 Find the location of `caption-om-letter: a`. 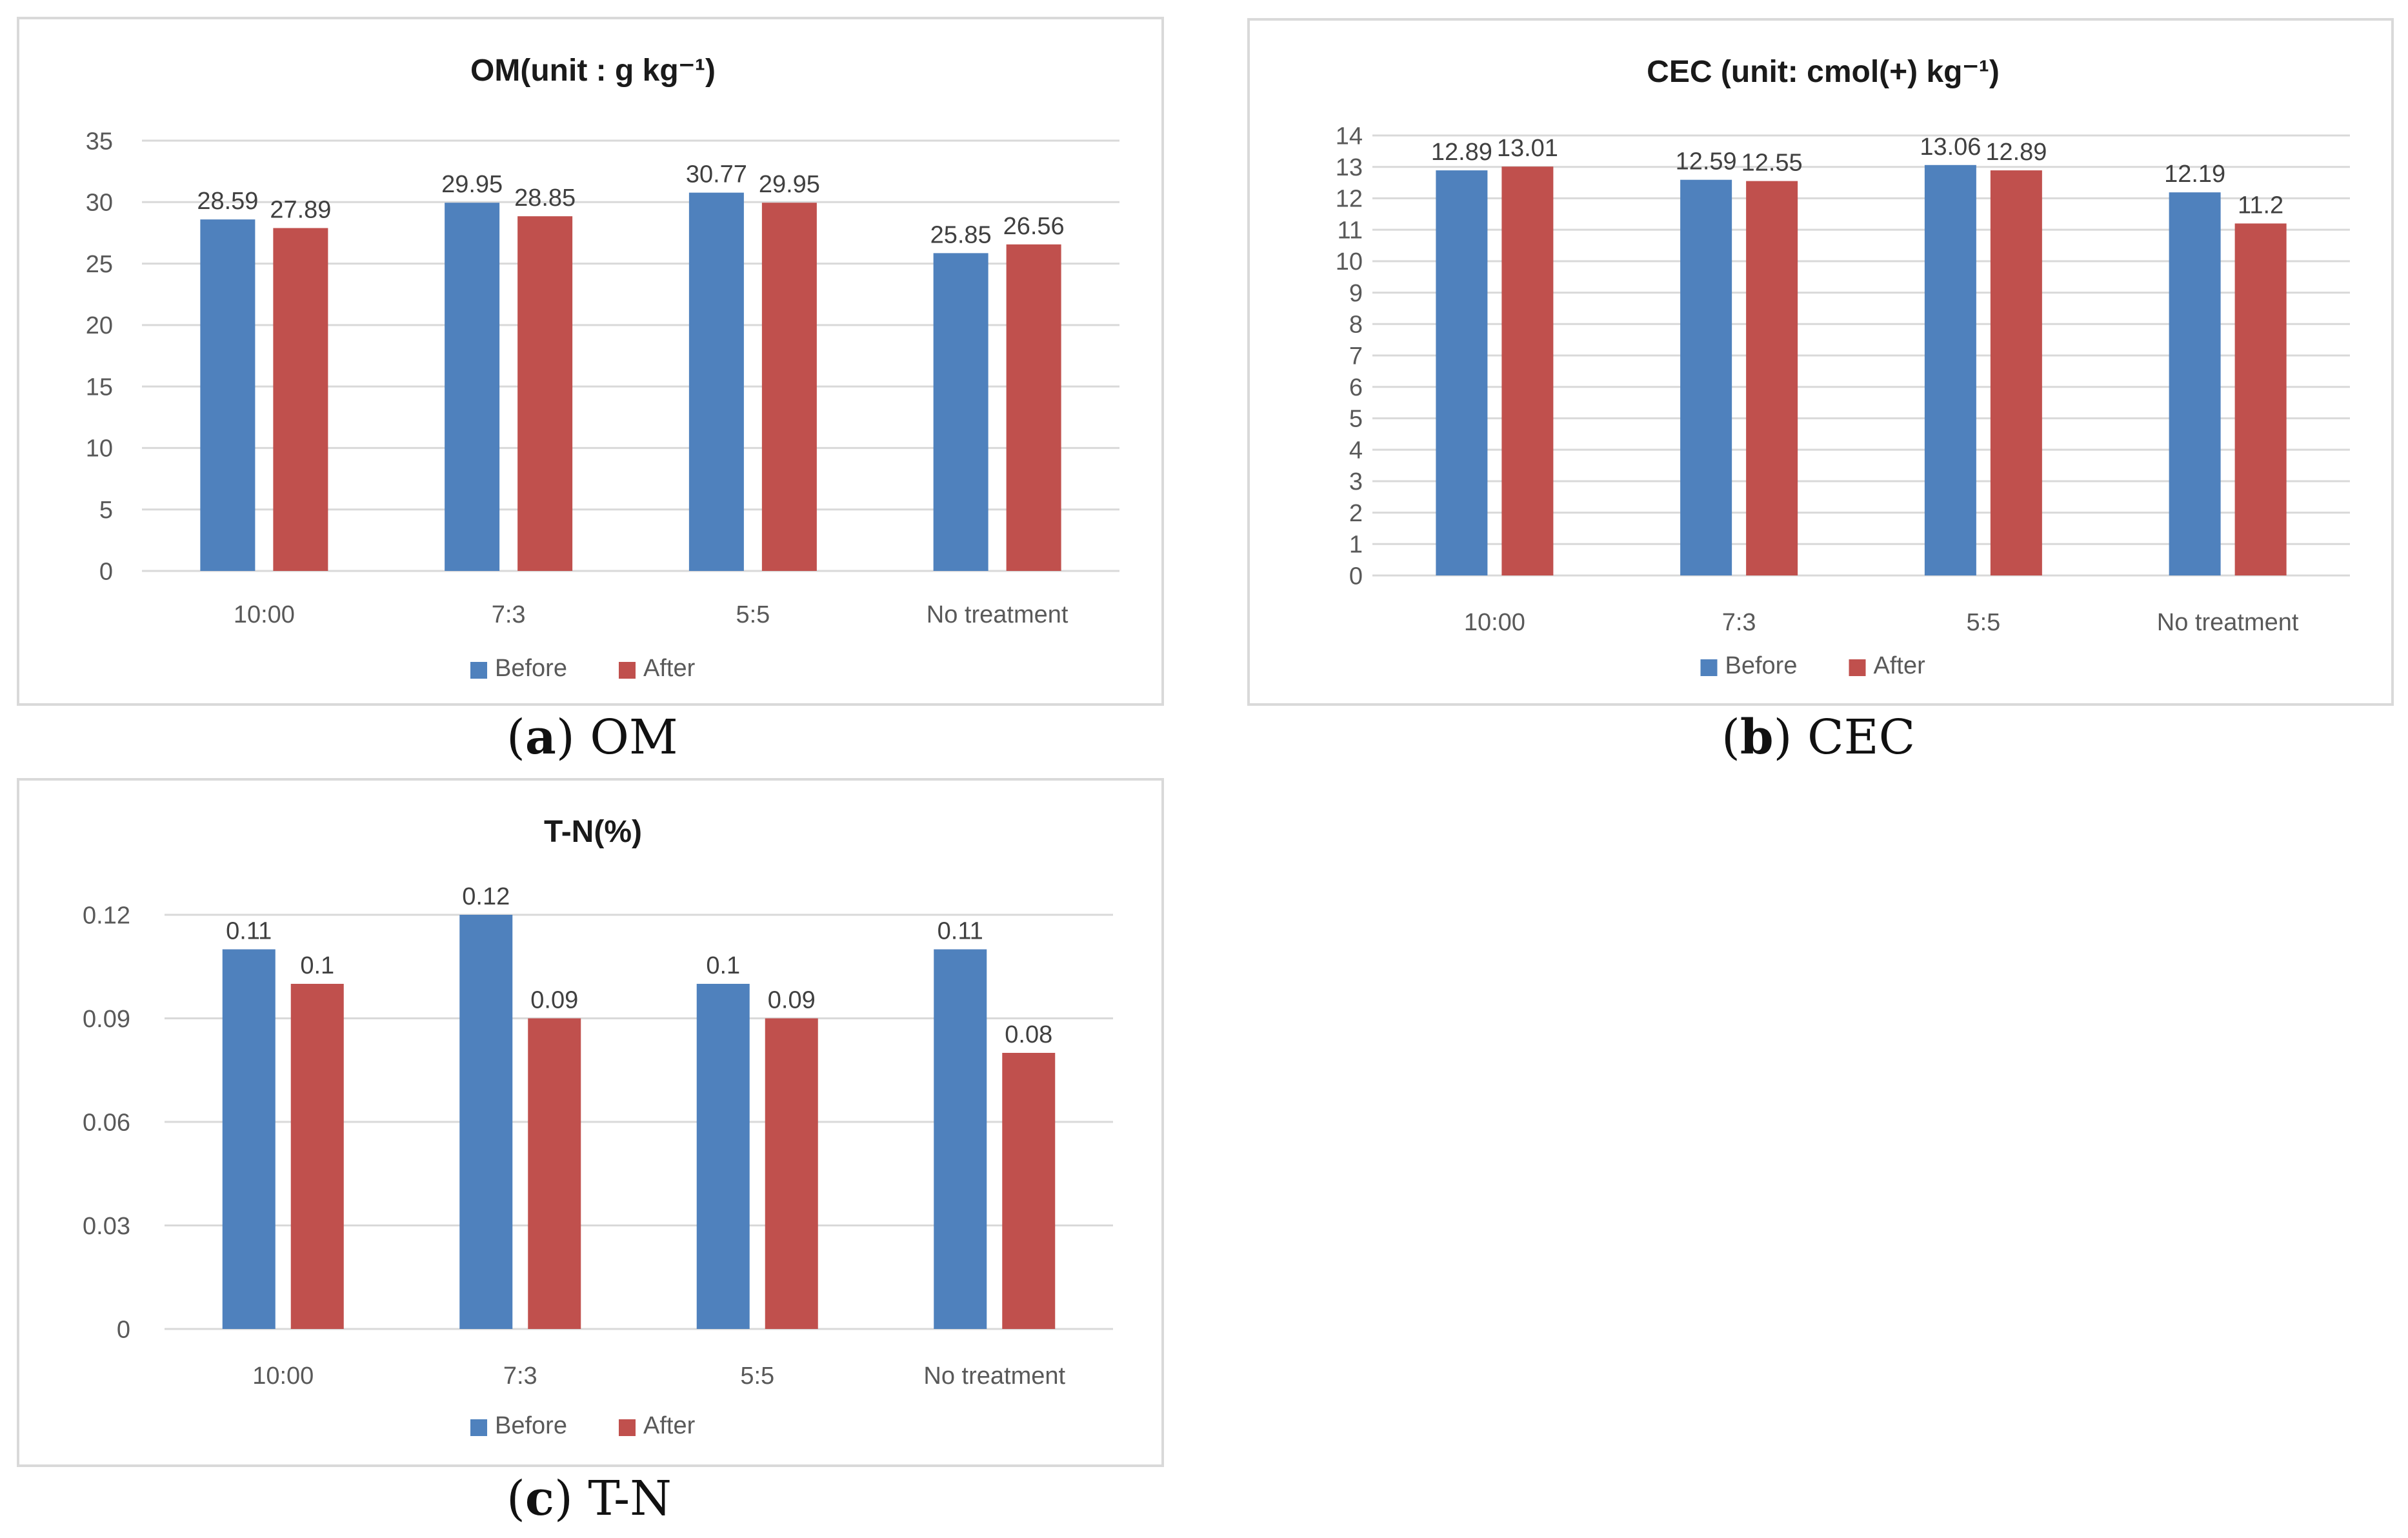

caption-om-letter: a is located at coordinates (540, 737).